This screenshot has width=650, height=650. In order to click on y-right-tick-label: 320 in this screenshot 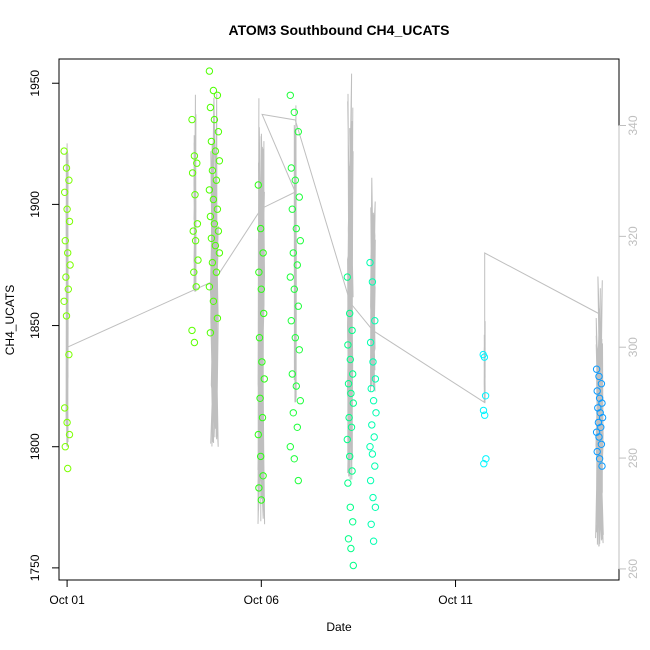, I will do `click(633, 236)`.